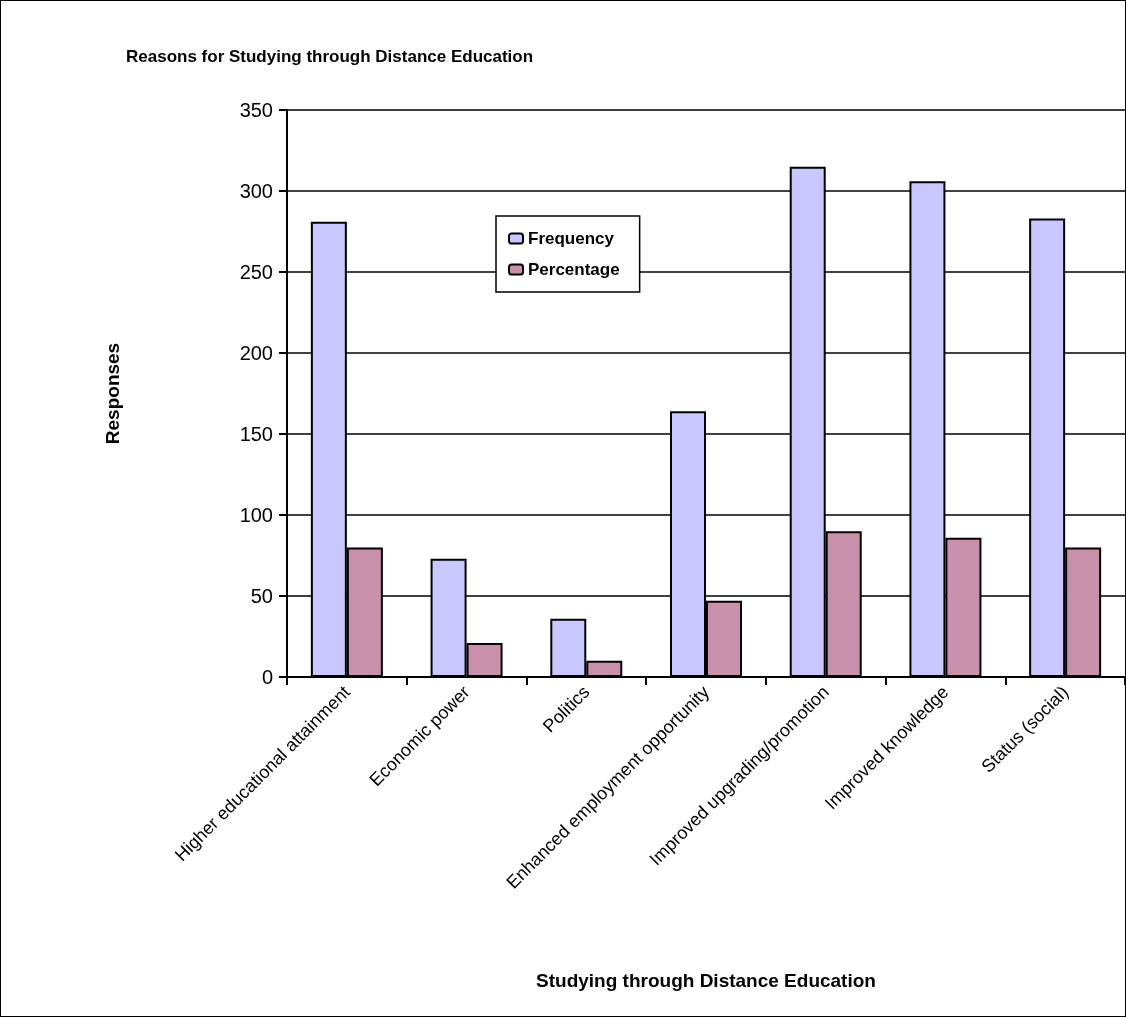  I want to click on y-tick-label: 0, so click(267, 677).